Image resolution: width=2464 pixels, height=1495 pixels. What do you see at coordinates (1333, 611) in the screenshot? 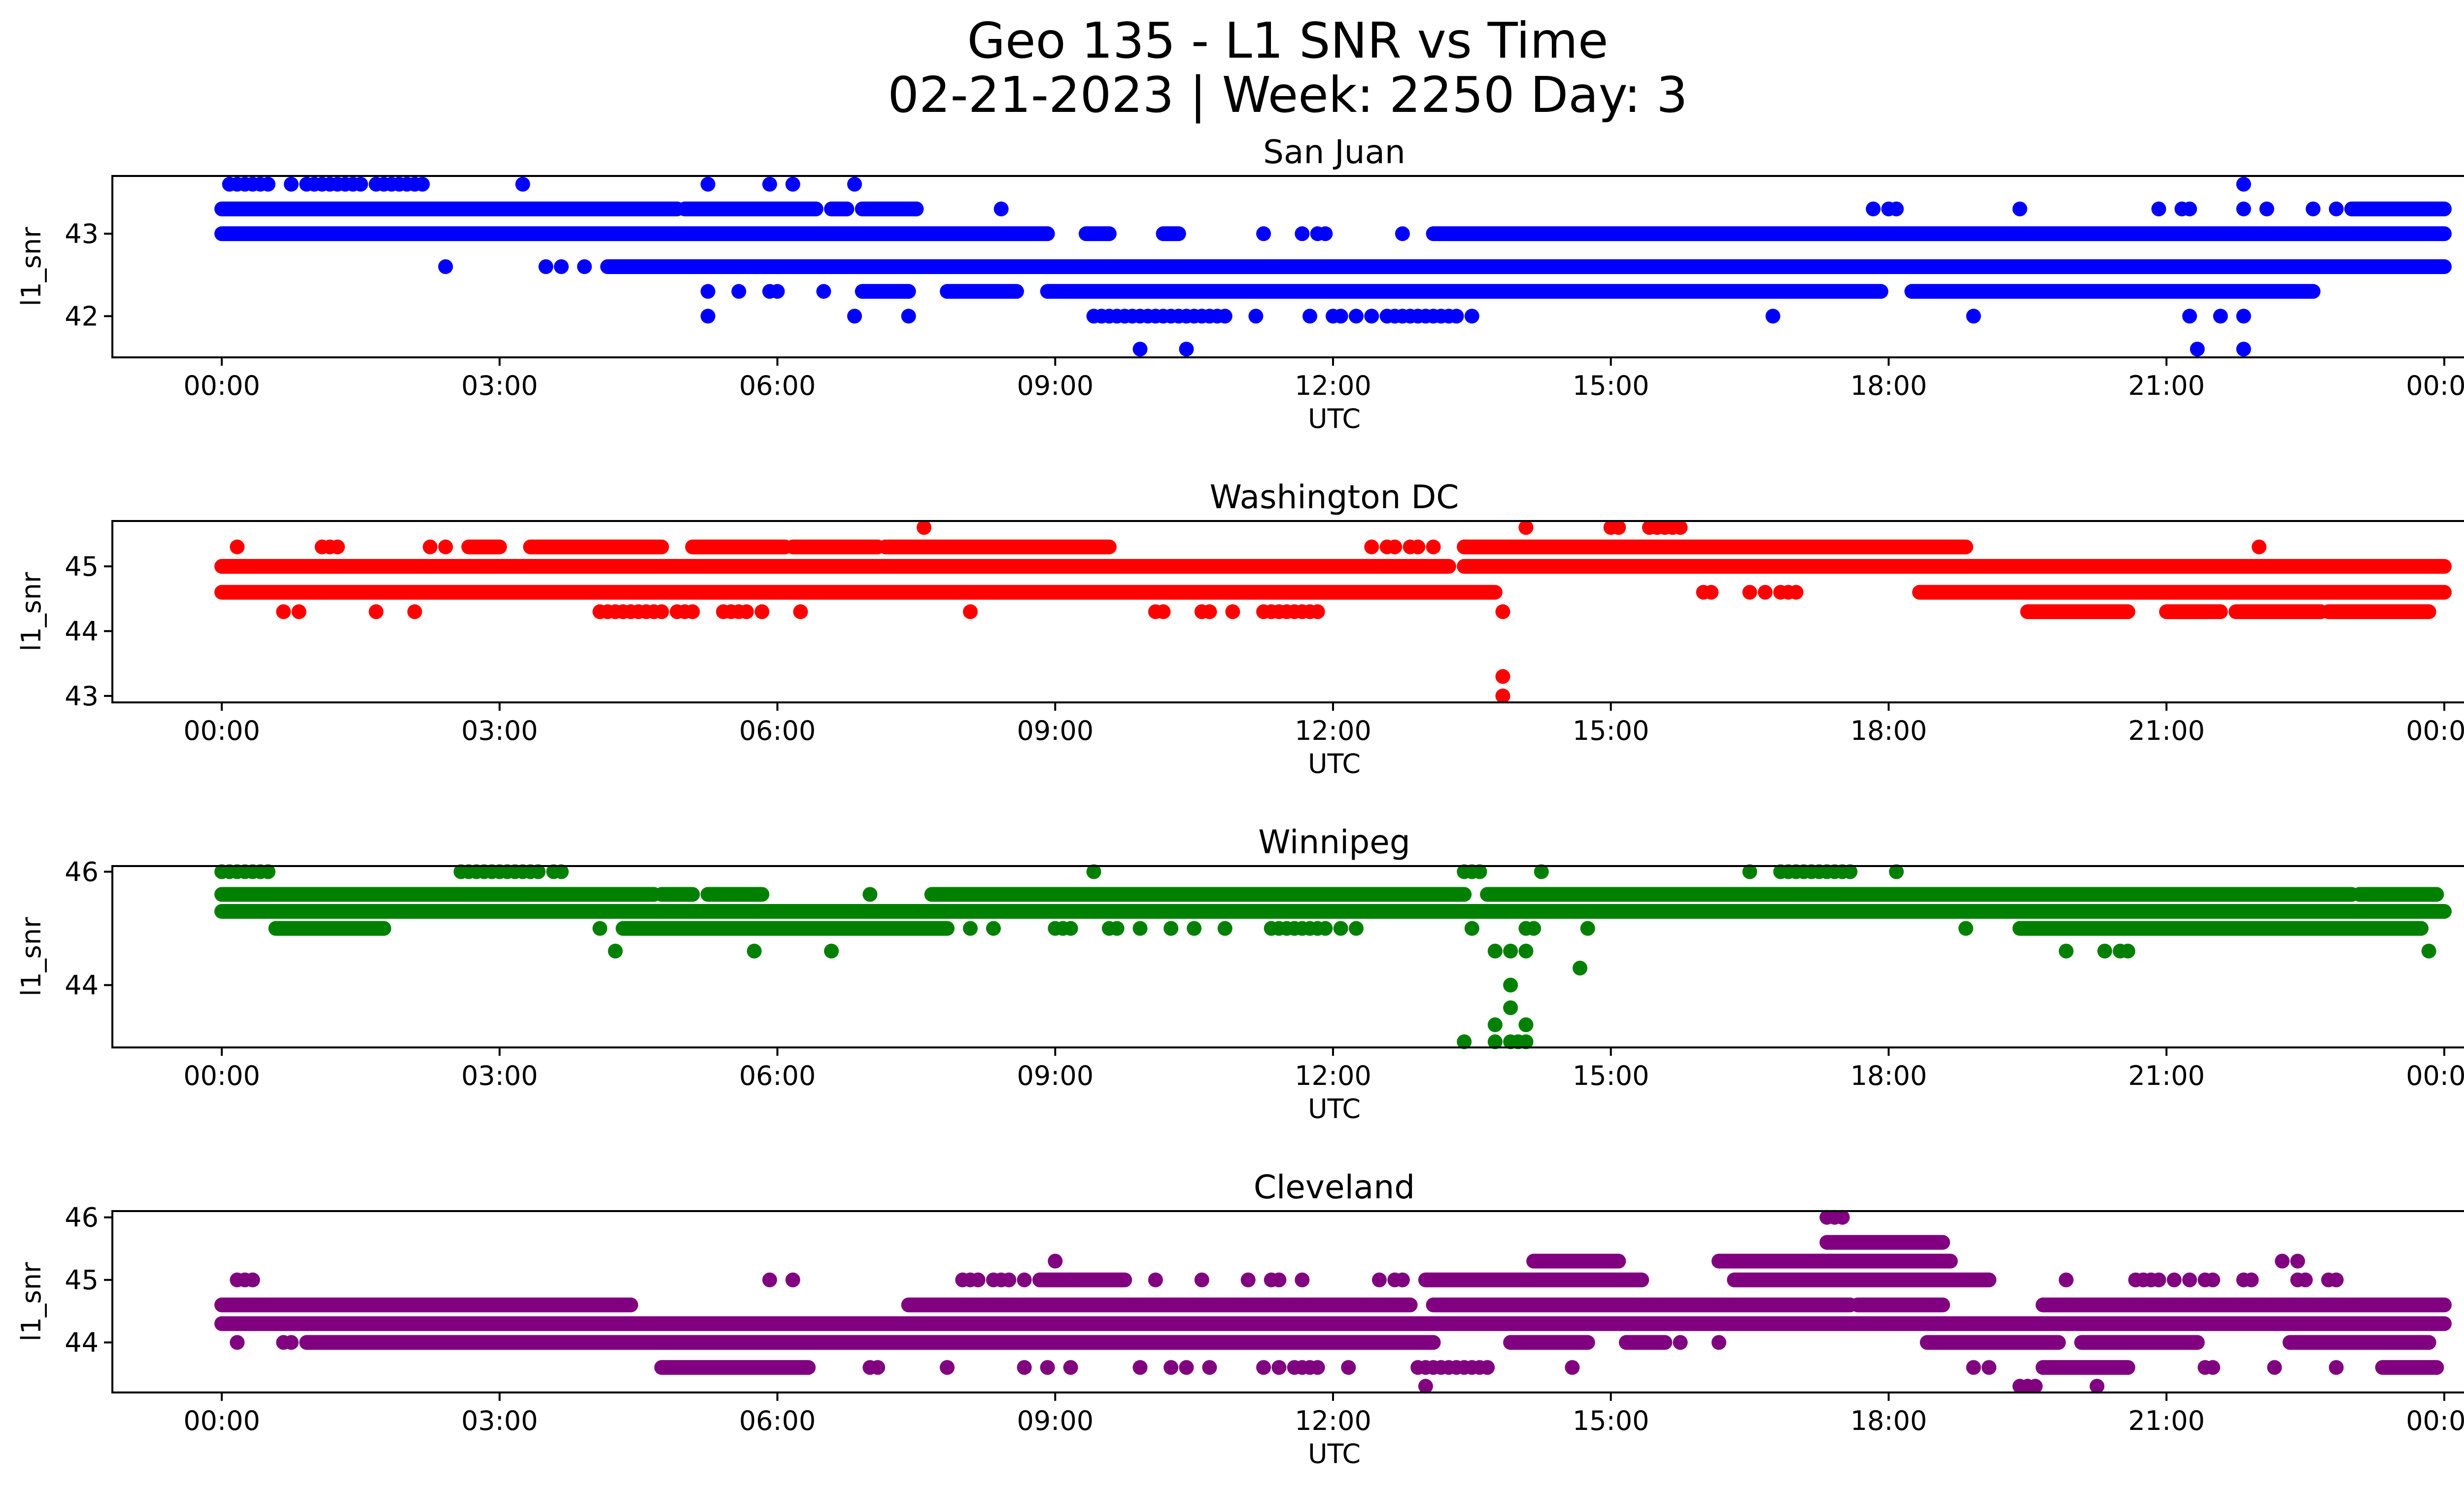
I see `data-points` at bounding box center [1333, 611].